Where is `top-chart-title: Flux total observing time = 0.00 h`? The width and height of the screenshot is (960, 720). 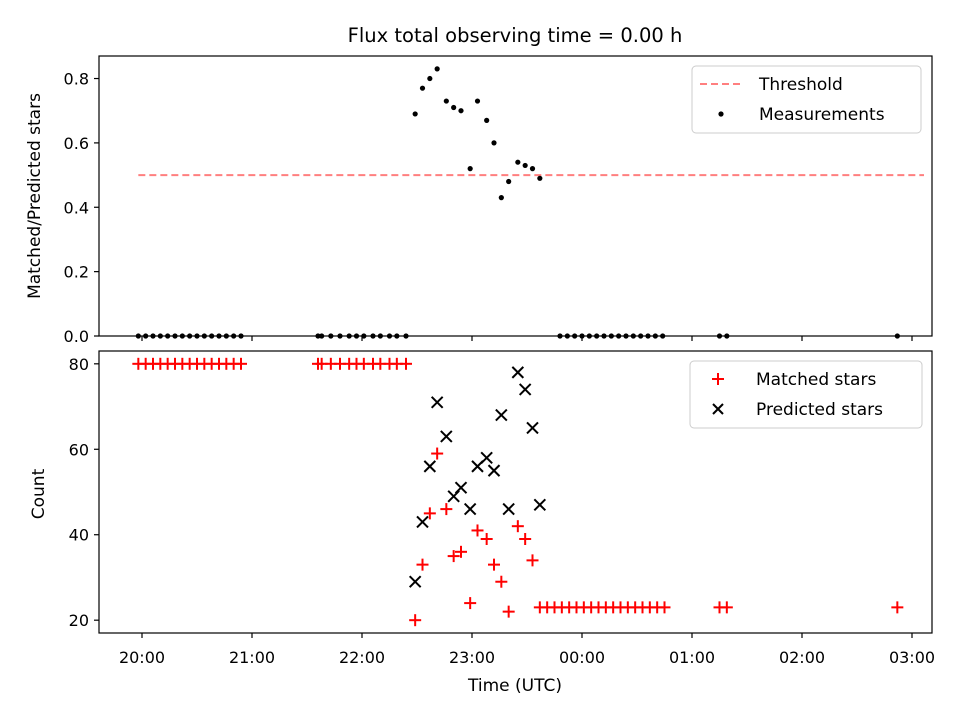 top-chart-title: Flux total observing time = 0.00 h is located at coordinates (515, 35).